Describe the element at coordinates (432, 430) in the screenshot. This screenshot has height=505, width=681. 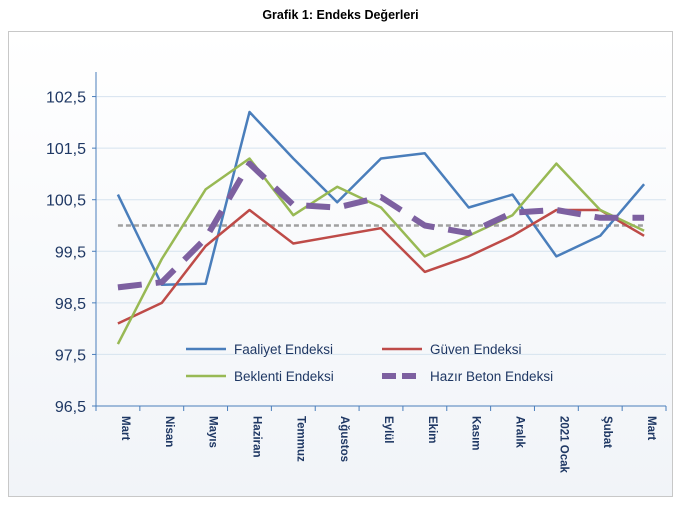
I see `x-tick-label: Ekim` at that location.